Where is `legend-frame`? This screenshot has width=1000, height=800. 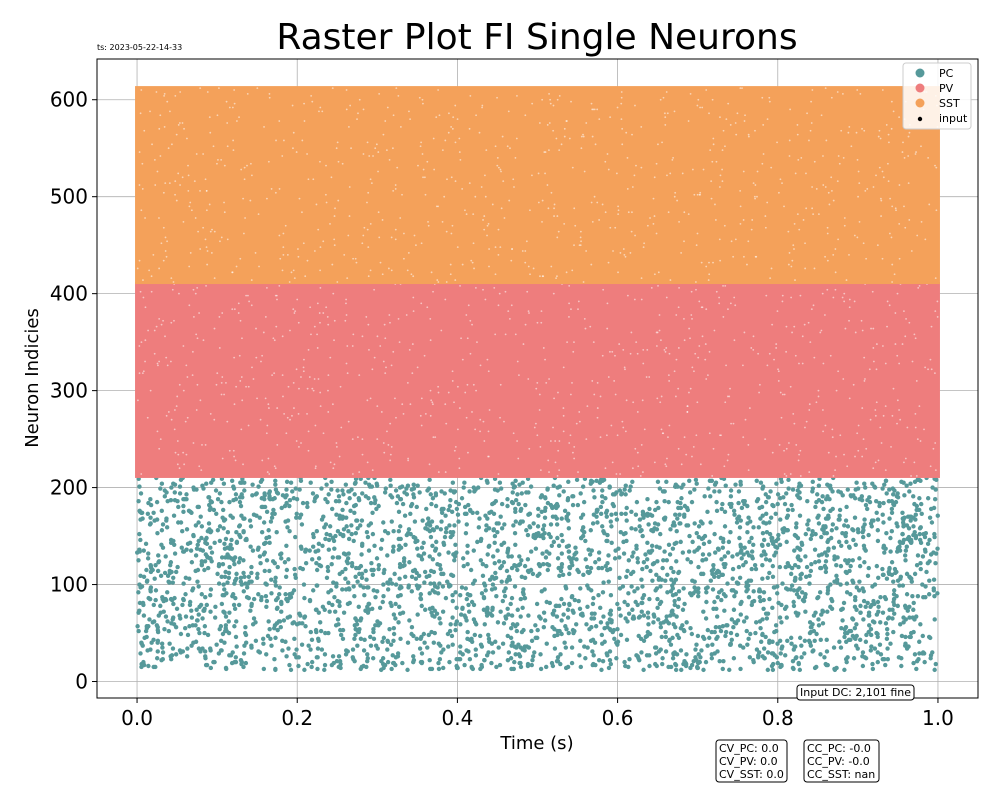 legend-frame is located at coordinates (937, 96).